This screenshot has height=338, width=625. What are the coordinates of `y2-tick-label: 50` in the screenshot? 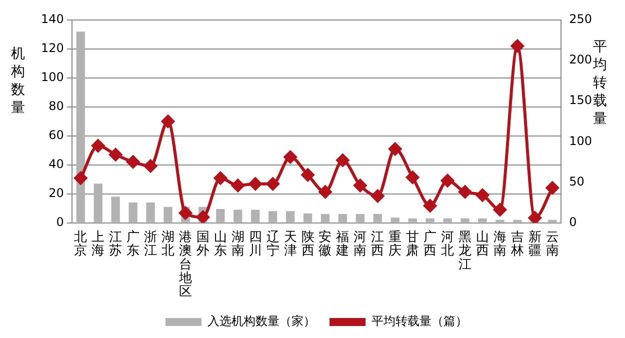 It's located at (576, 181).